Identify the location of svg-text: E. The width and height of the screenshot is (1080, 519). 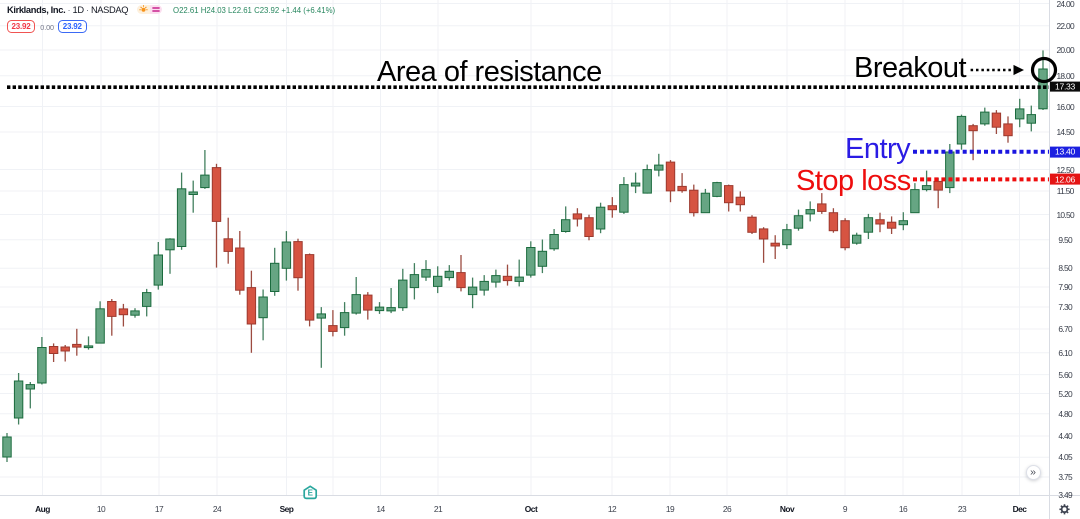
(311, 493).